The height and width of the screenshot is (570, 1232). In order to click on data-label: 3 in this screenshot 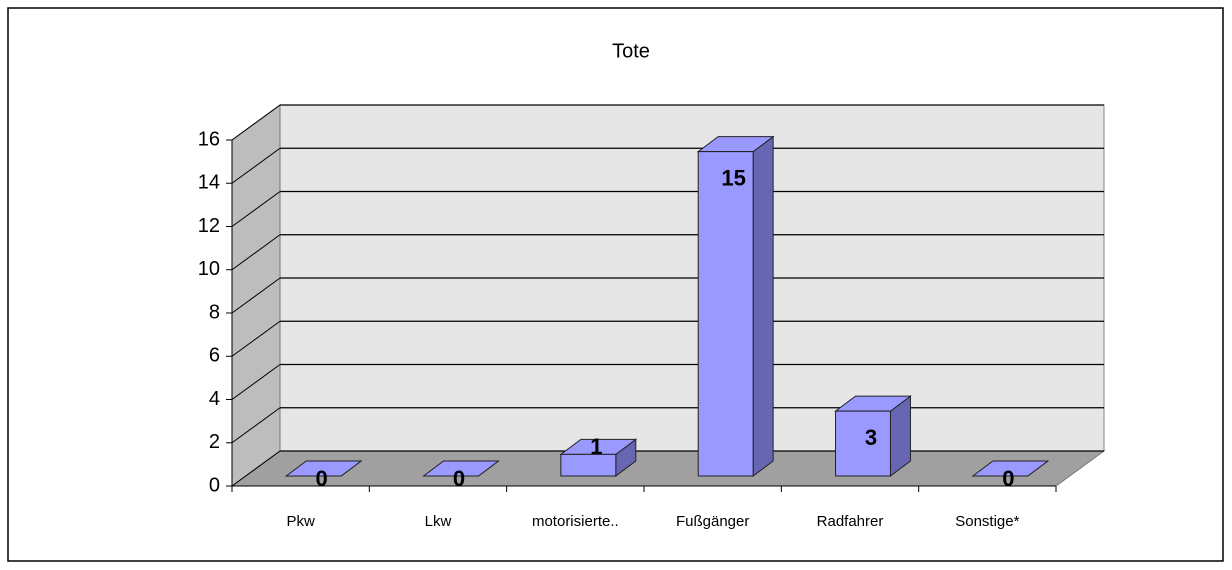, I will do `click(871, 437)`.